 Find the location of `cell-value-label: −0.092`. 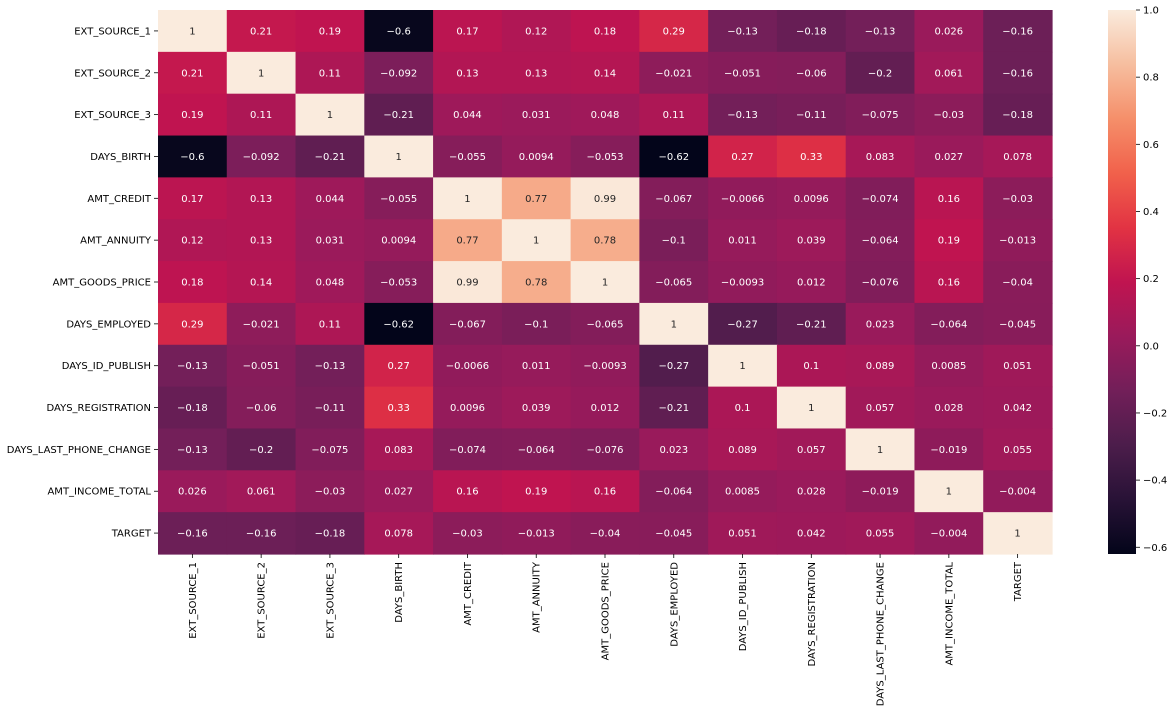

cell-value-label: −0.092 is located at coordinates (261, 157).